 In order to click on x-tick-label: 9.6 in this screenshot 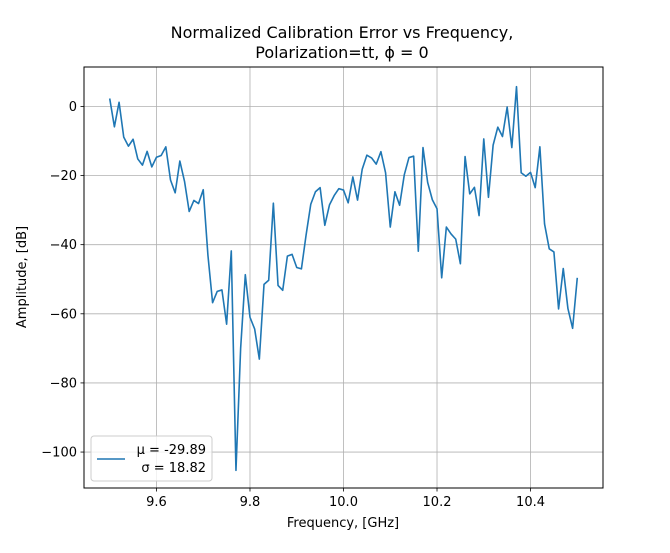, I will do `click(156, 502)`.